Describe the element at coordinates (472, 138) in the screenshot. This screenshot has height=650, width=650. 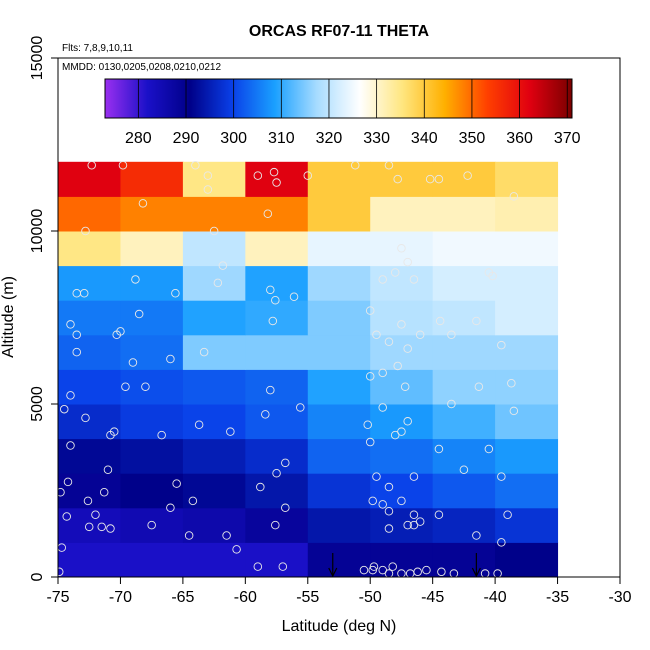
I see `colorbar-tick-label: 350` at that location.